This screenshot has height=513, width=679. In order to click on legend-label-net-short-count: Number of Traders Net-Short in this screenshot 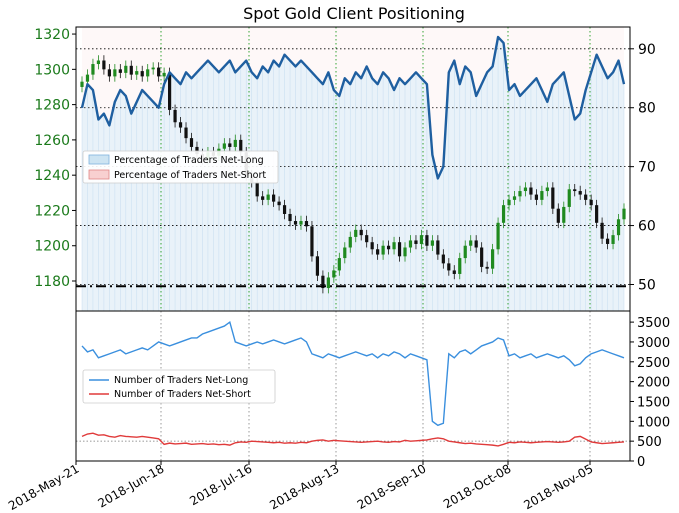, I will do `click(182, 394)`.